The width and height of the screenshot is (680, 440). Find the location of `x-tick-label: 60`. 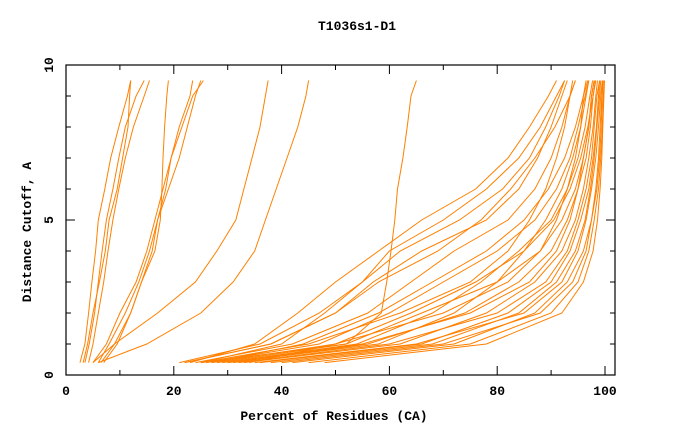

x-tick-label: 60 is located at coordinates (390, 391).